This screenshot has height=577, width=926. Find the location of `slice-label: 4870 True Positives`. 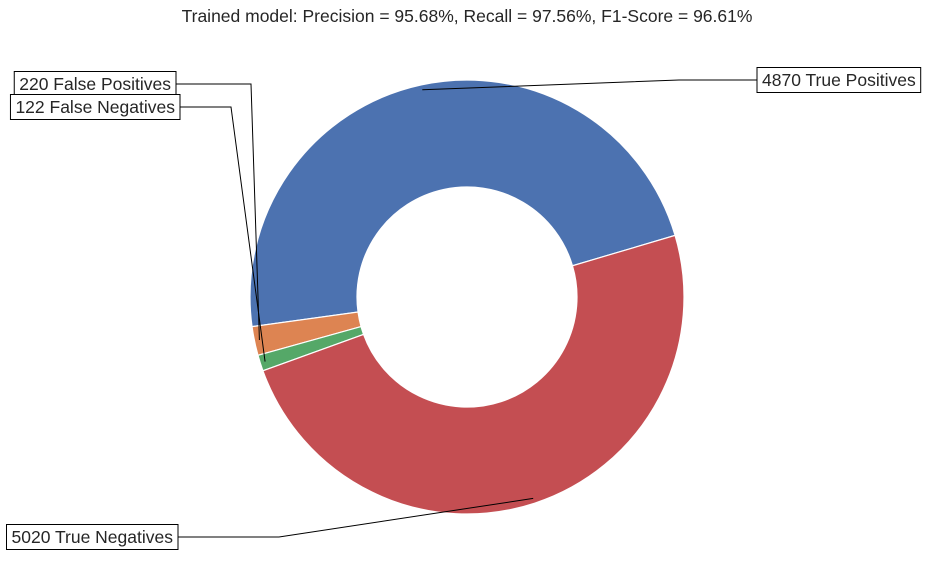

slice-label: 4870 True Positives is located at coordinates (839, 80).